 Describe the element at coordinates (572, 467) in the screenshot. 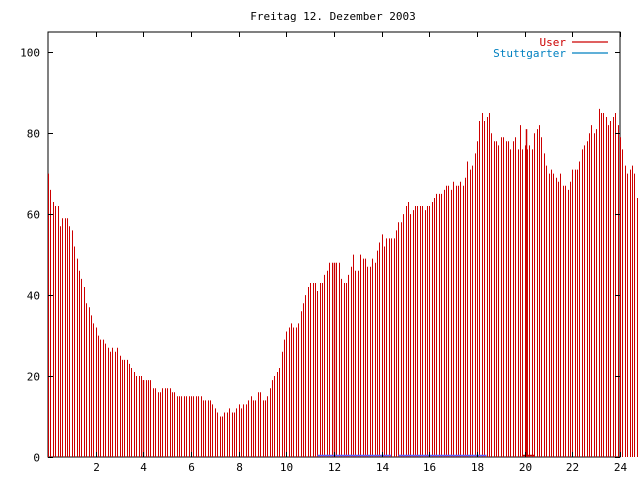

I see `x-tick-label: 22` at that location.